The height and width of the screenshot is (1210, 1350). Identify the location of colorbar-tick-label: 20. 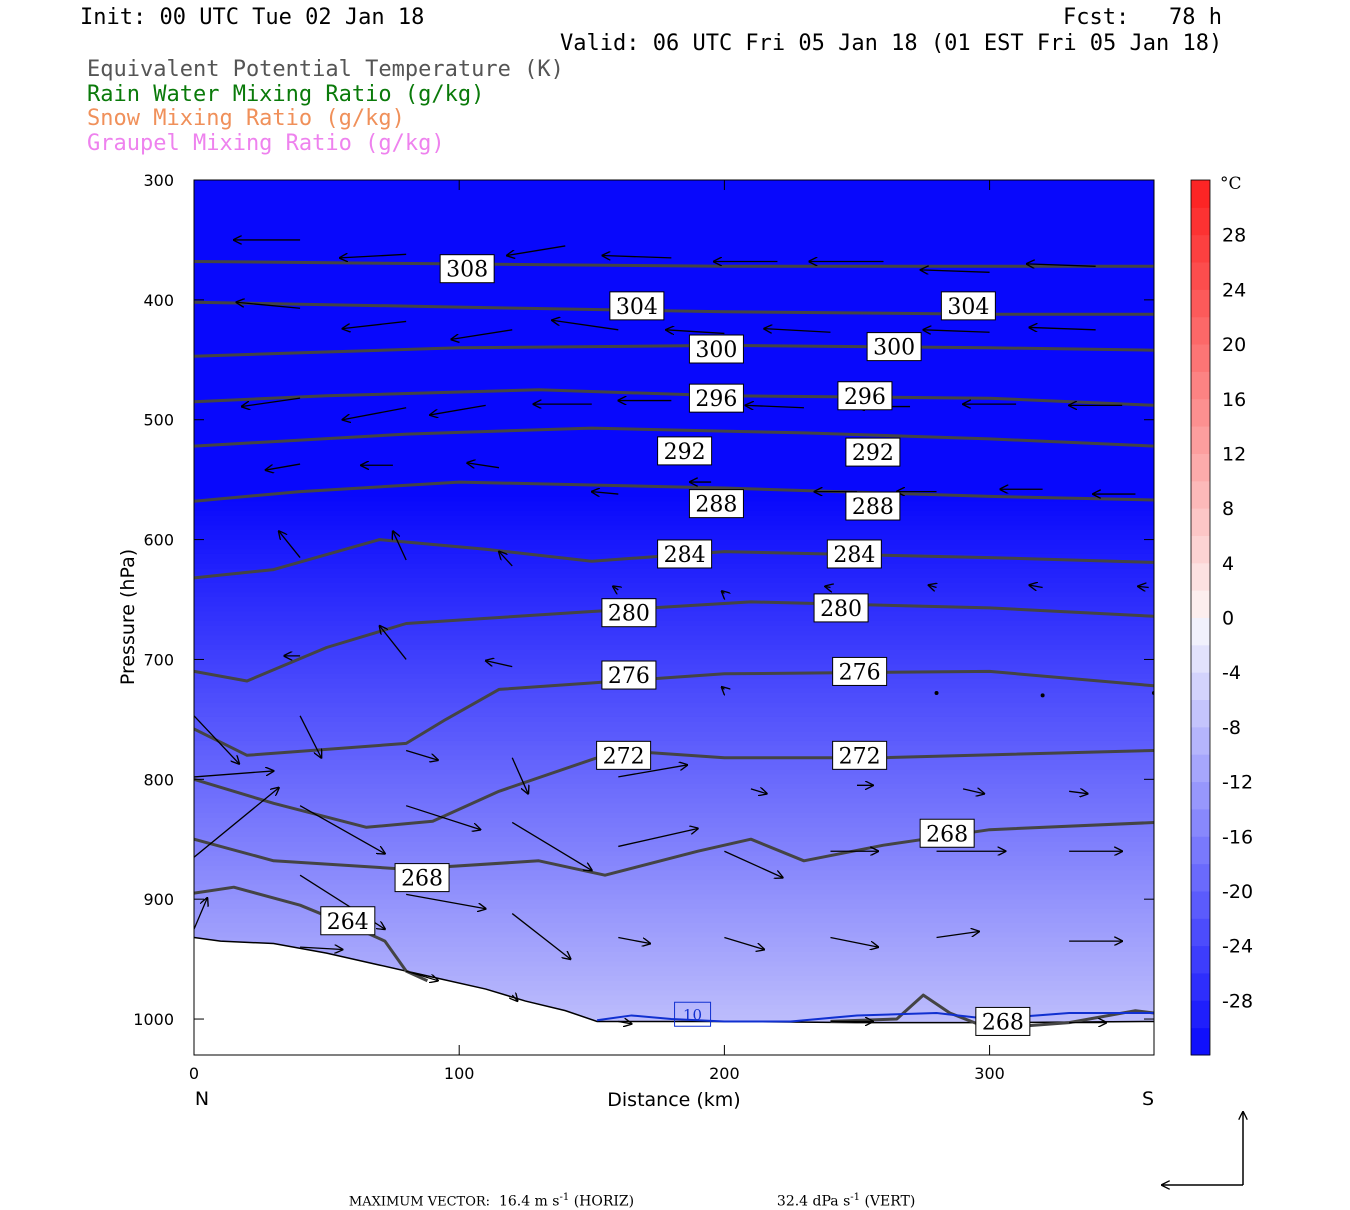
(1234, 345).